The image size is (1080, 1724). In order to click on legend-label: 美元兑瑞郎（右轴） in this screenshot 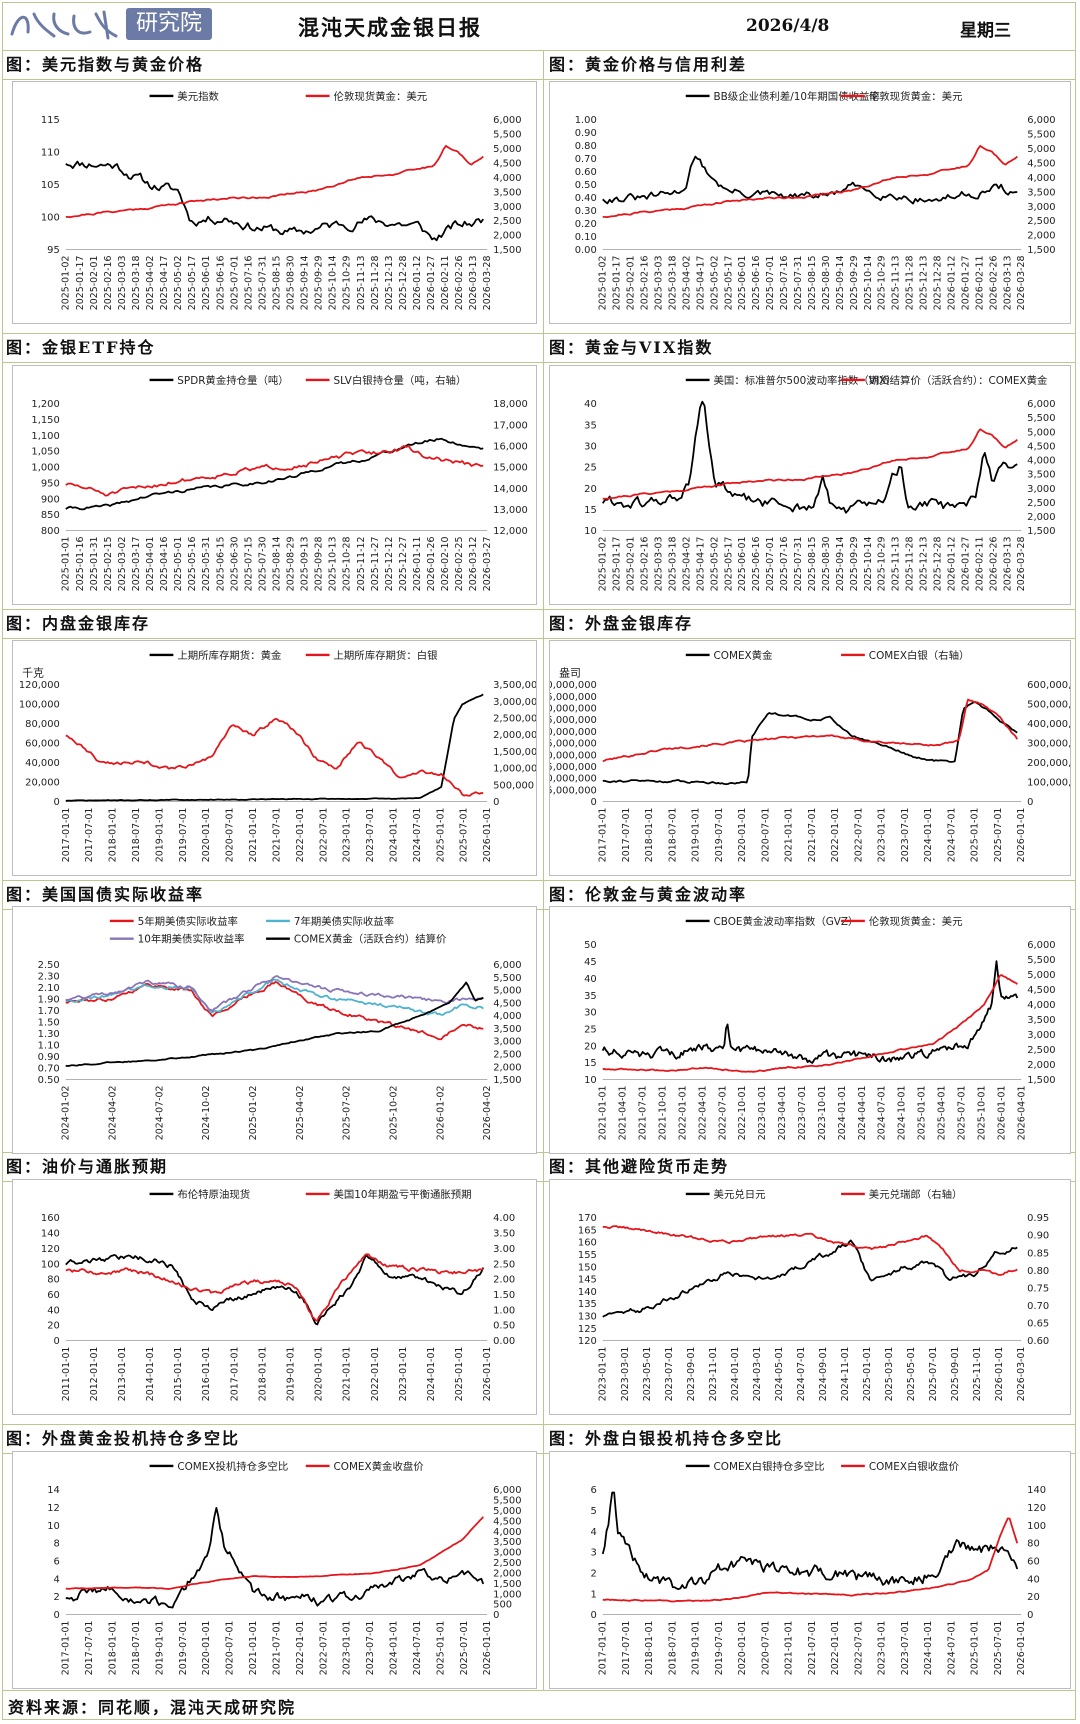, I will do `click(916, 1194)`.